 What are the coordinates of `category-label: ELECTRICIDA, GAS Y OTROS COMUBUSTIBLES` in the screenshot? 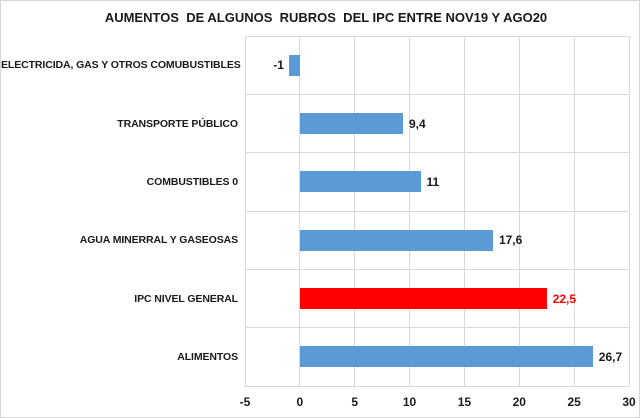 It's located at (121, 65).